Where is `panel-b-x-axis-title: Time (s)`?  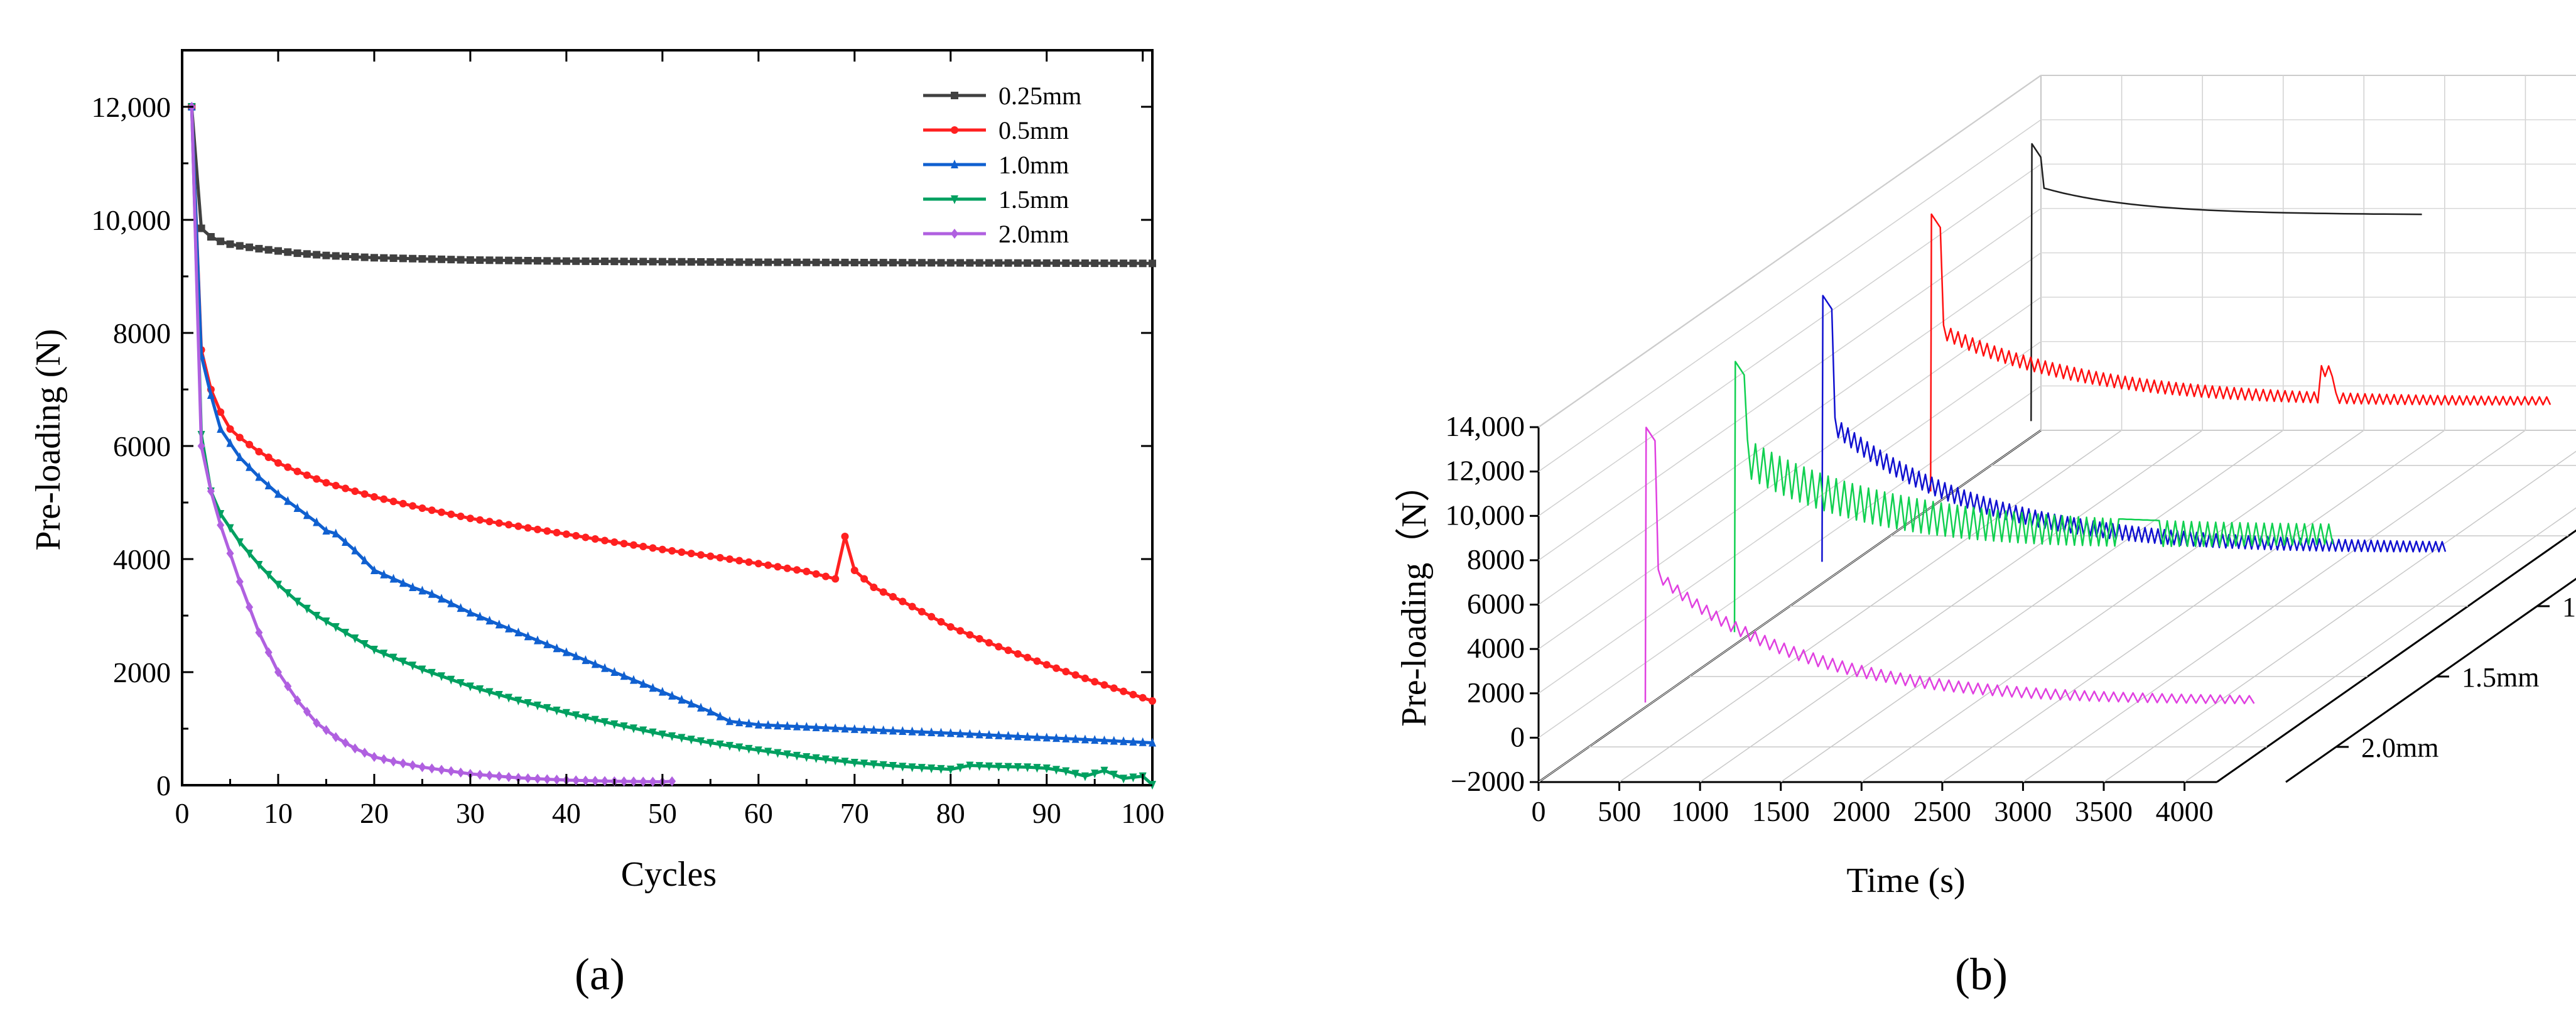
panel-b-x-axis-title: Time (s) is located at coordinates (1906, 880).